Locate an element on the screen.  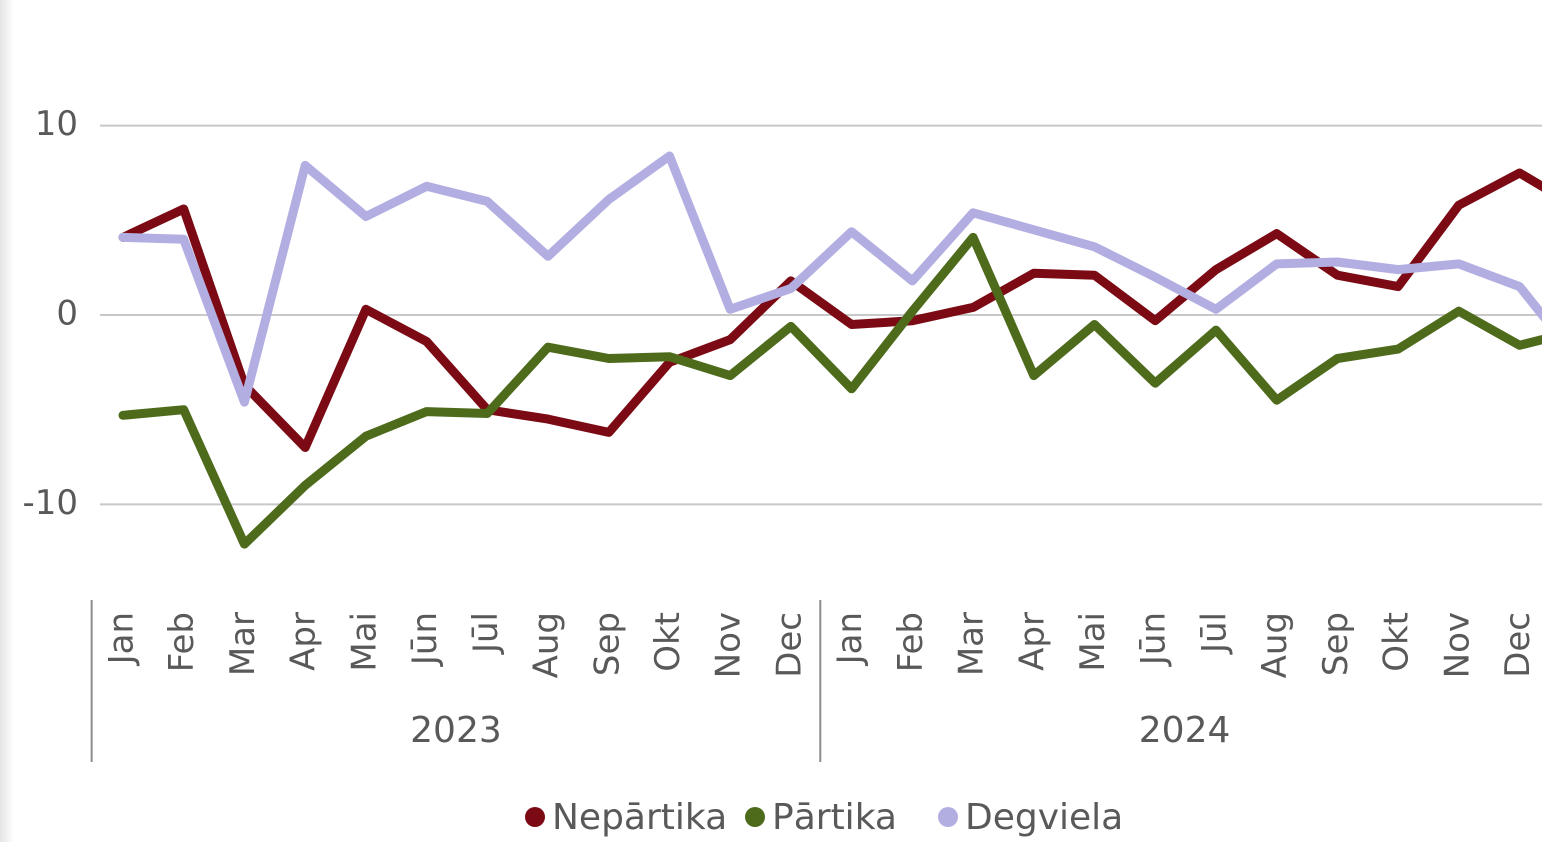
y-tick-label: -10 is located at coordinates (50, 503).